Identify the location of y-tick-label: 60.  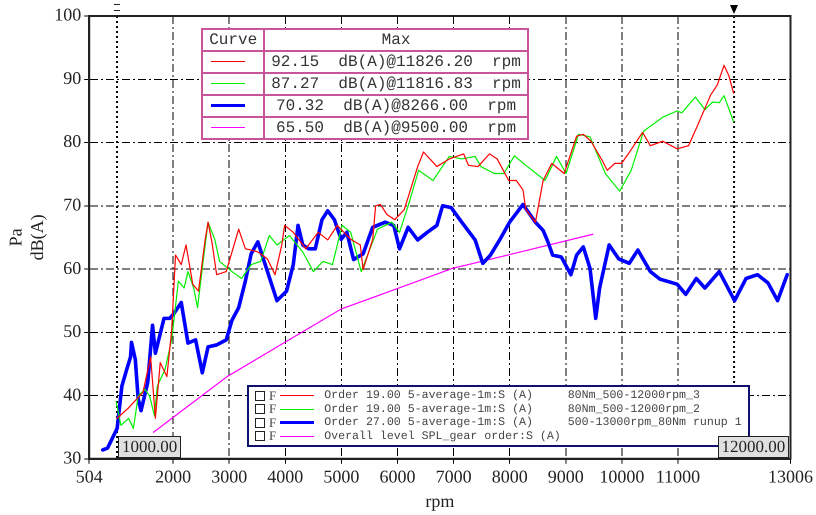
(72, 268).